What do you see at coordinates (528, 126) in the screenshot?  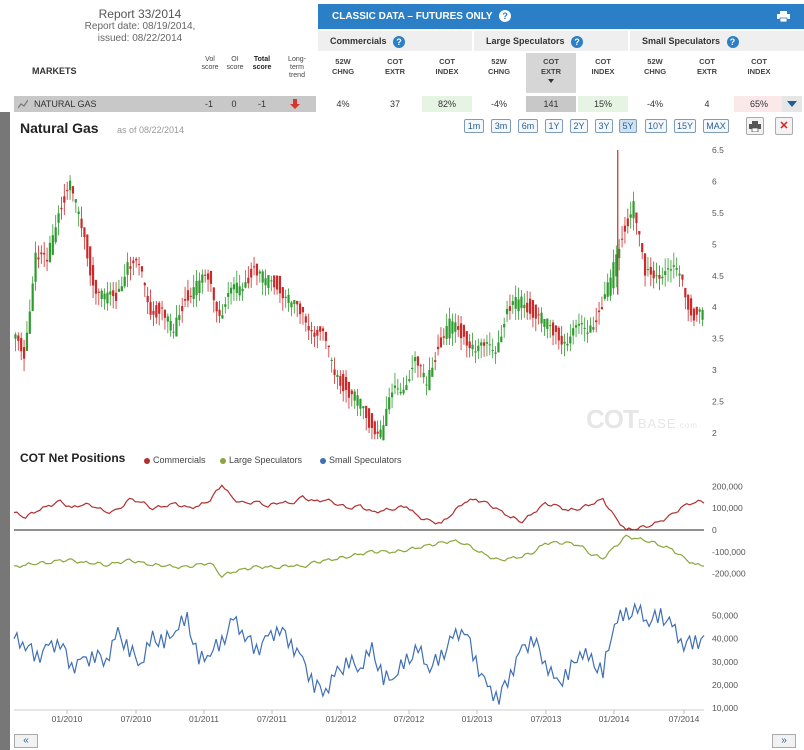 I see `range-button-6m: 6m` at bounding box center [528, 126].